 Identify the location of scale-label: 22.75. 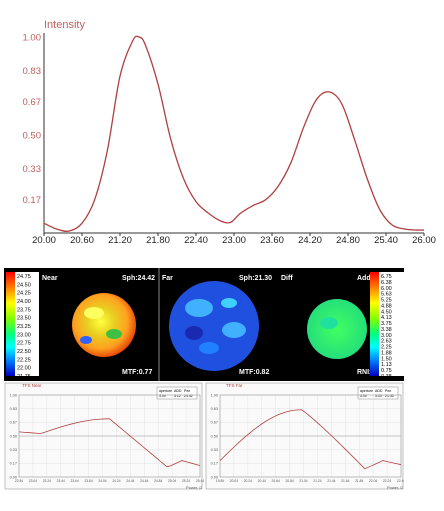
(24, 344).